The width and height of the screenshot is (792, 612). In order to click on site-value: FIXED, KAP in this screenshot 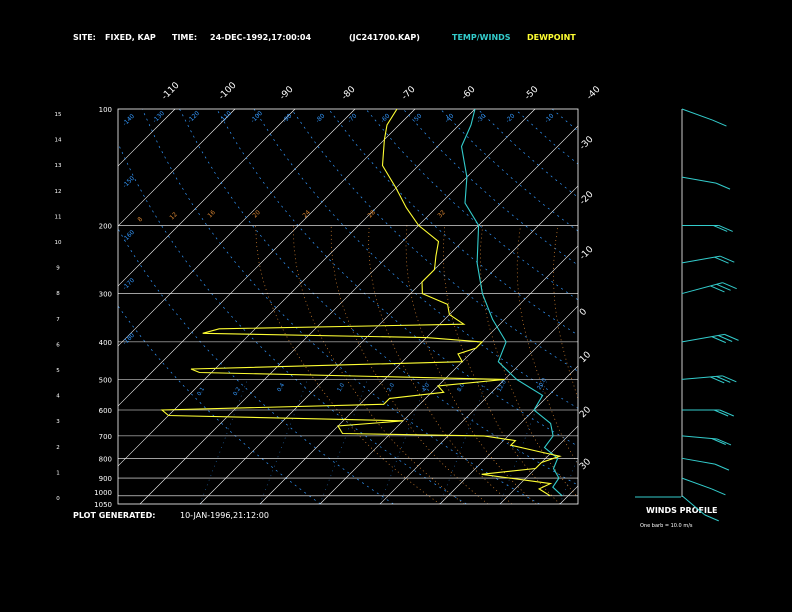, I will do `click(130, 37)`.